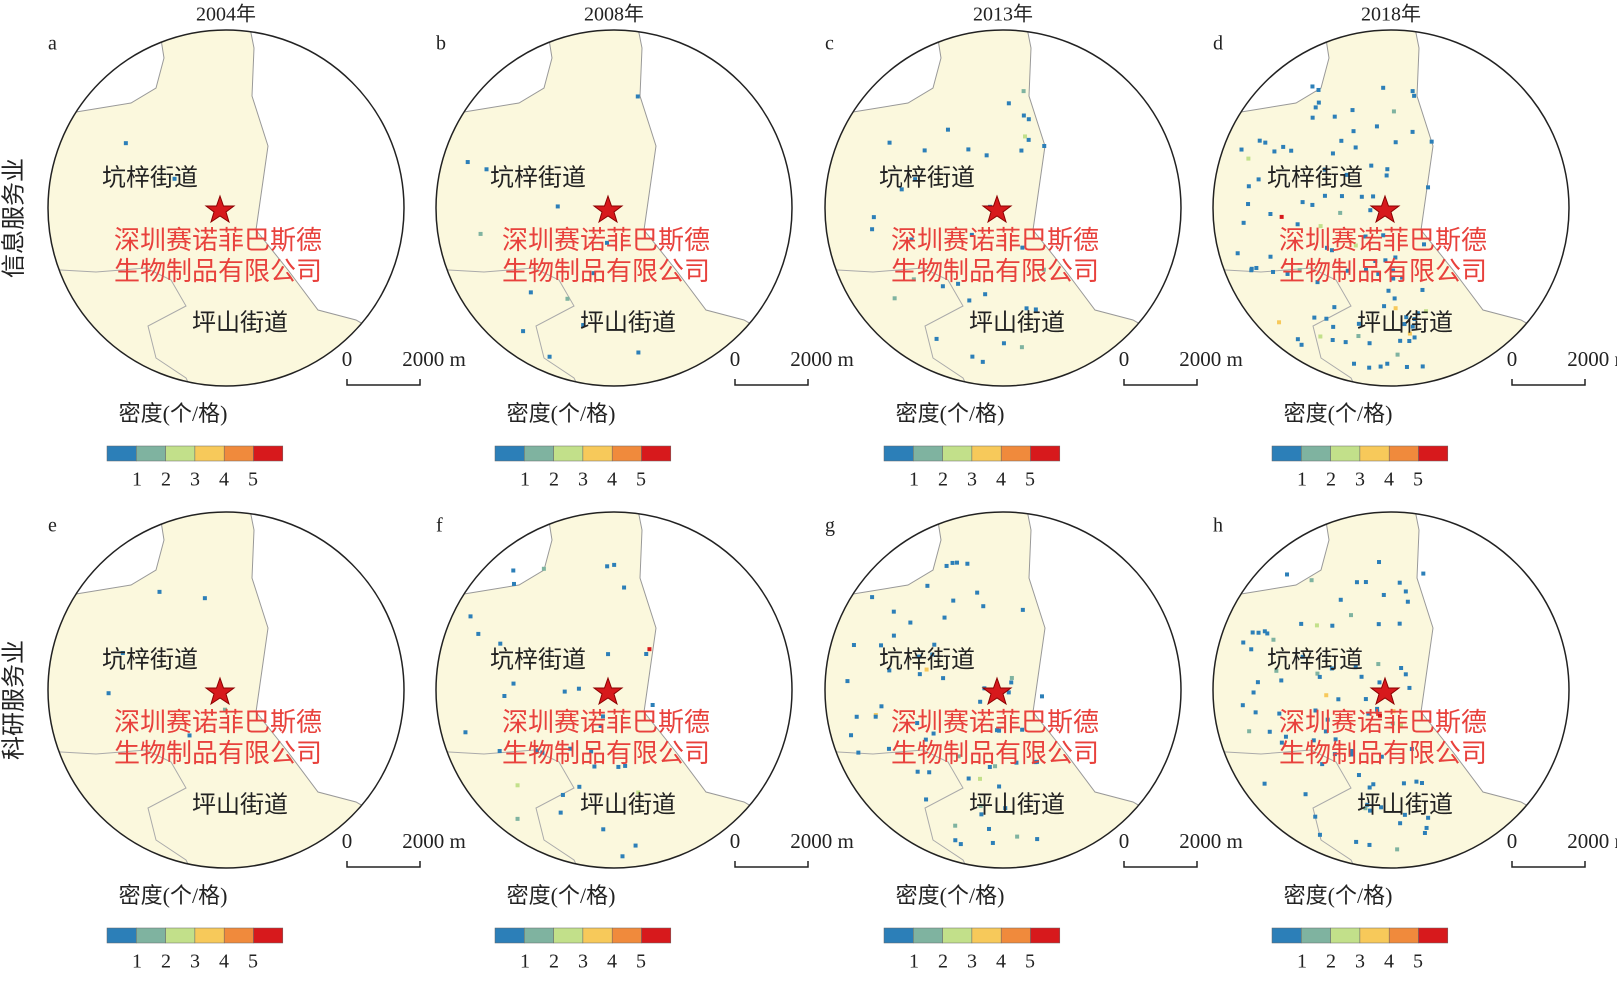 Image resolution: width=1617 pixels, height=1004 pixels. I want to click on panel-letter: d, so click(1218, 44).